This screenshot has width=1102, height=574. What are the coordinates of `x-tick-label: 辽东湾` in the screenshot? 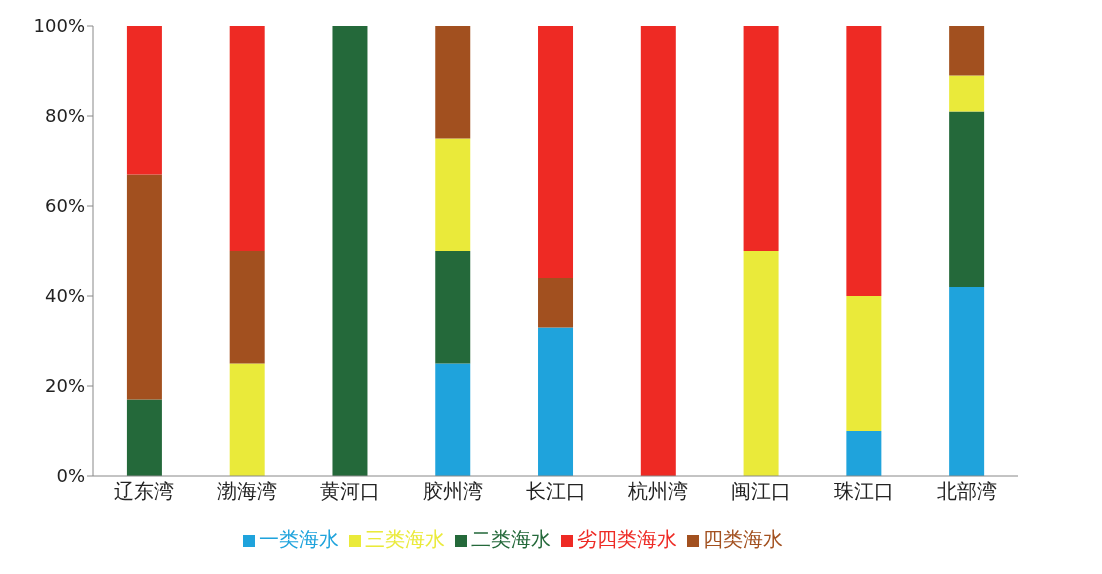 It's located at (144, 491).